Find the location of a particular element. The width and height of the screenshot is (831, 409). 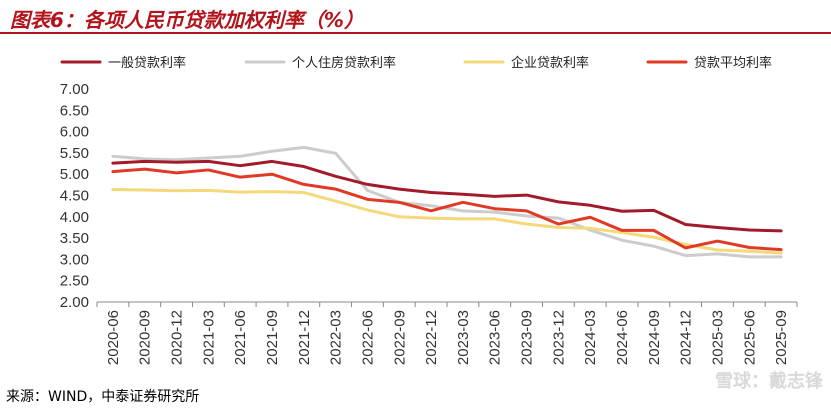

x-tick-label: 2021-03 is located at coordinates (208, 337).